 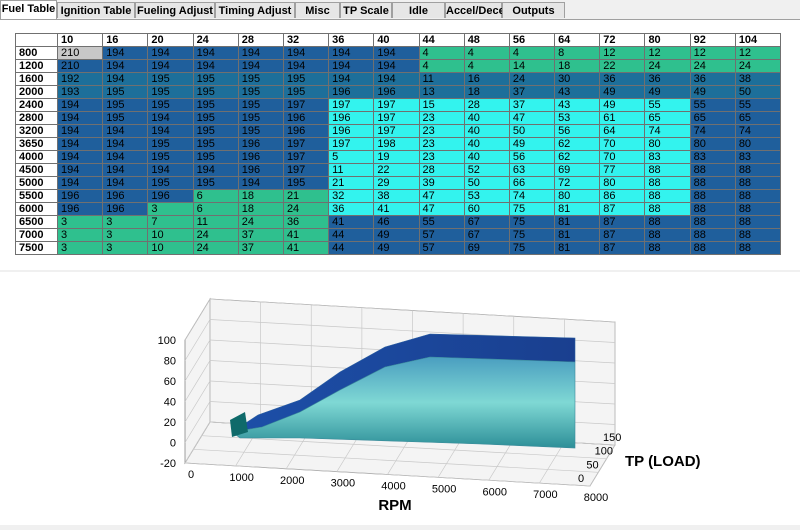 What do you see at coordinates (486, 105) in the screenshot?
I see `table-cell: 28` at bounding box center [486, 105].